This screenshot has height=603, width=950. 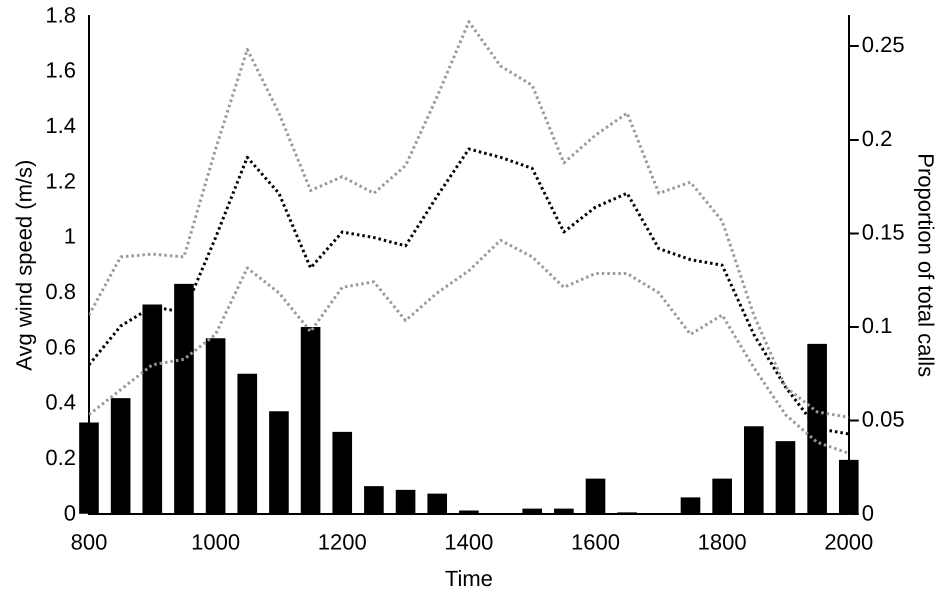 I want to click on x-axis-title: Time, so click(x=468, y=578).